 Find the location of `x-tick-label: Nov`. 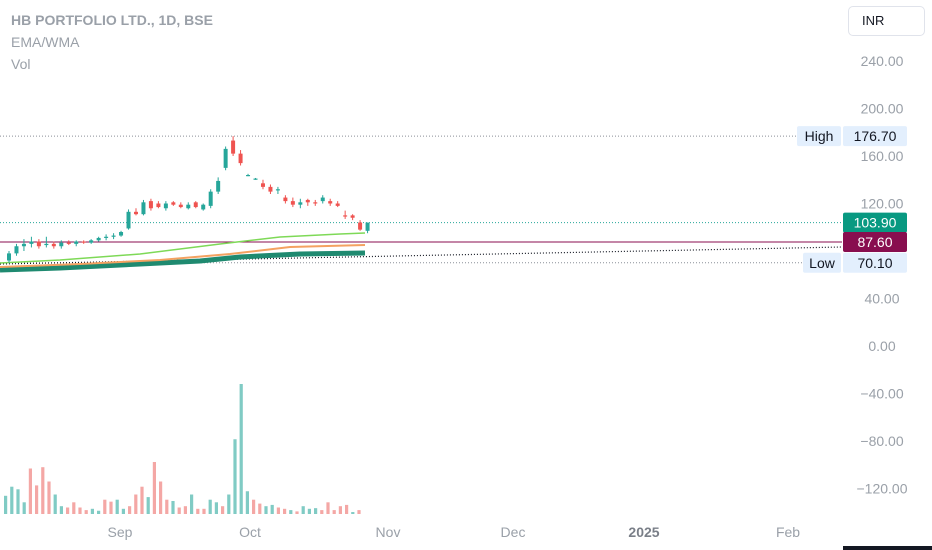

x-tick-label: Nov is located at coordinates (388, 532).